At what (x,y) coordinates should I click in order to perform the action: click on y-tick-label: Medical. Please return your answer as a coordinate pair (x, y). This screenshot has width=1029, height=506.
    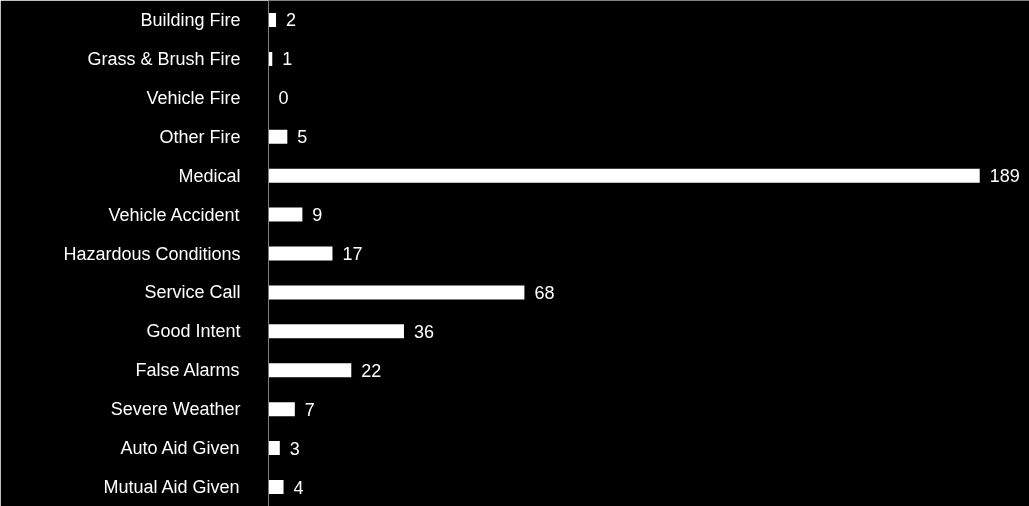
    Looking at the image, I should click on (209, 175).